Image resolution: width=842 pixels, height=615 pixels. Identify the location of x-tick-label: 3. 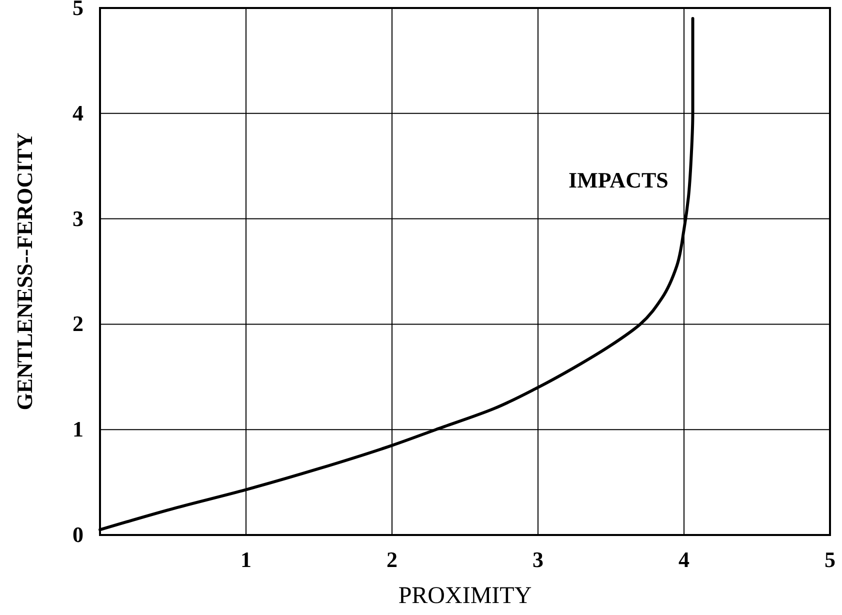
(538, 559).